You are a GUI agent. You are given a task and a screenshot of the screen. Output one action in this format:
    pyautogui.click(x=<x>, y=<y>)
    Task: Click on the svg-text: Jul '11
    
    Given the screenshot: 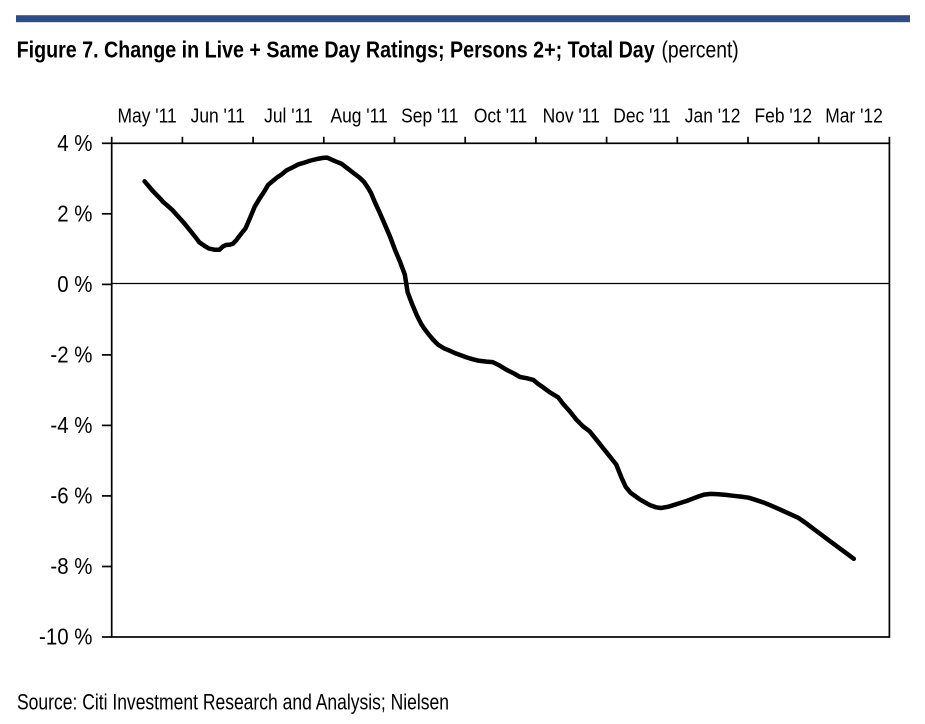 What is the action you would take?
    pyautogui.click(x=288, y=116)
    